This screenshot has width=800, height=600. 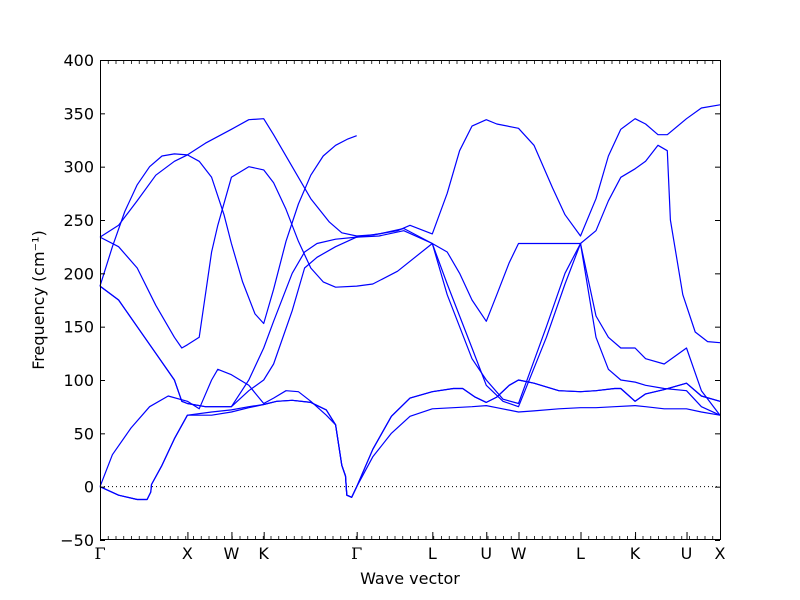 What do you see at coordinates (84, 433) in the screenshot?
I see `y-tick-label: 50` at bounding box center [84, 433].